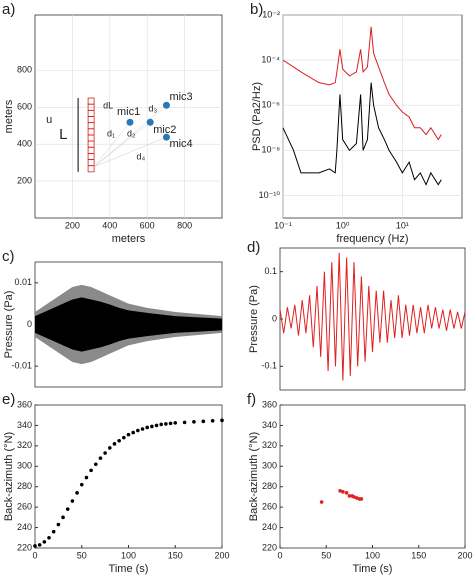  What do you see at coordinates (24, 70) in the screenshot?
I see `y-tick-label: 800` at bounding box center [24, 70].